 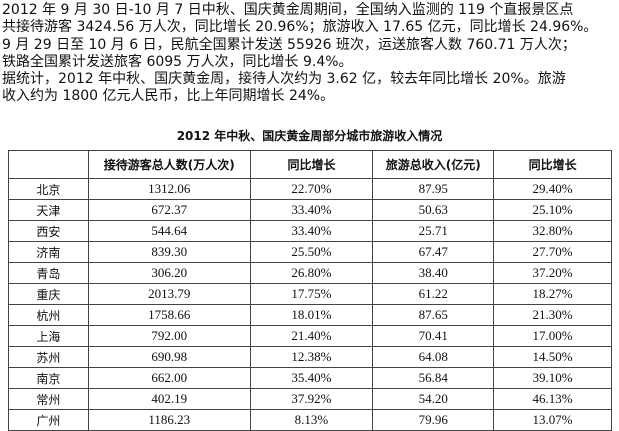 What do you see at coordinates (433, 420) in the screenshot?
I see `value-cell: 79.96` at bounding box center [433, 420].